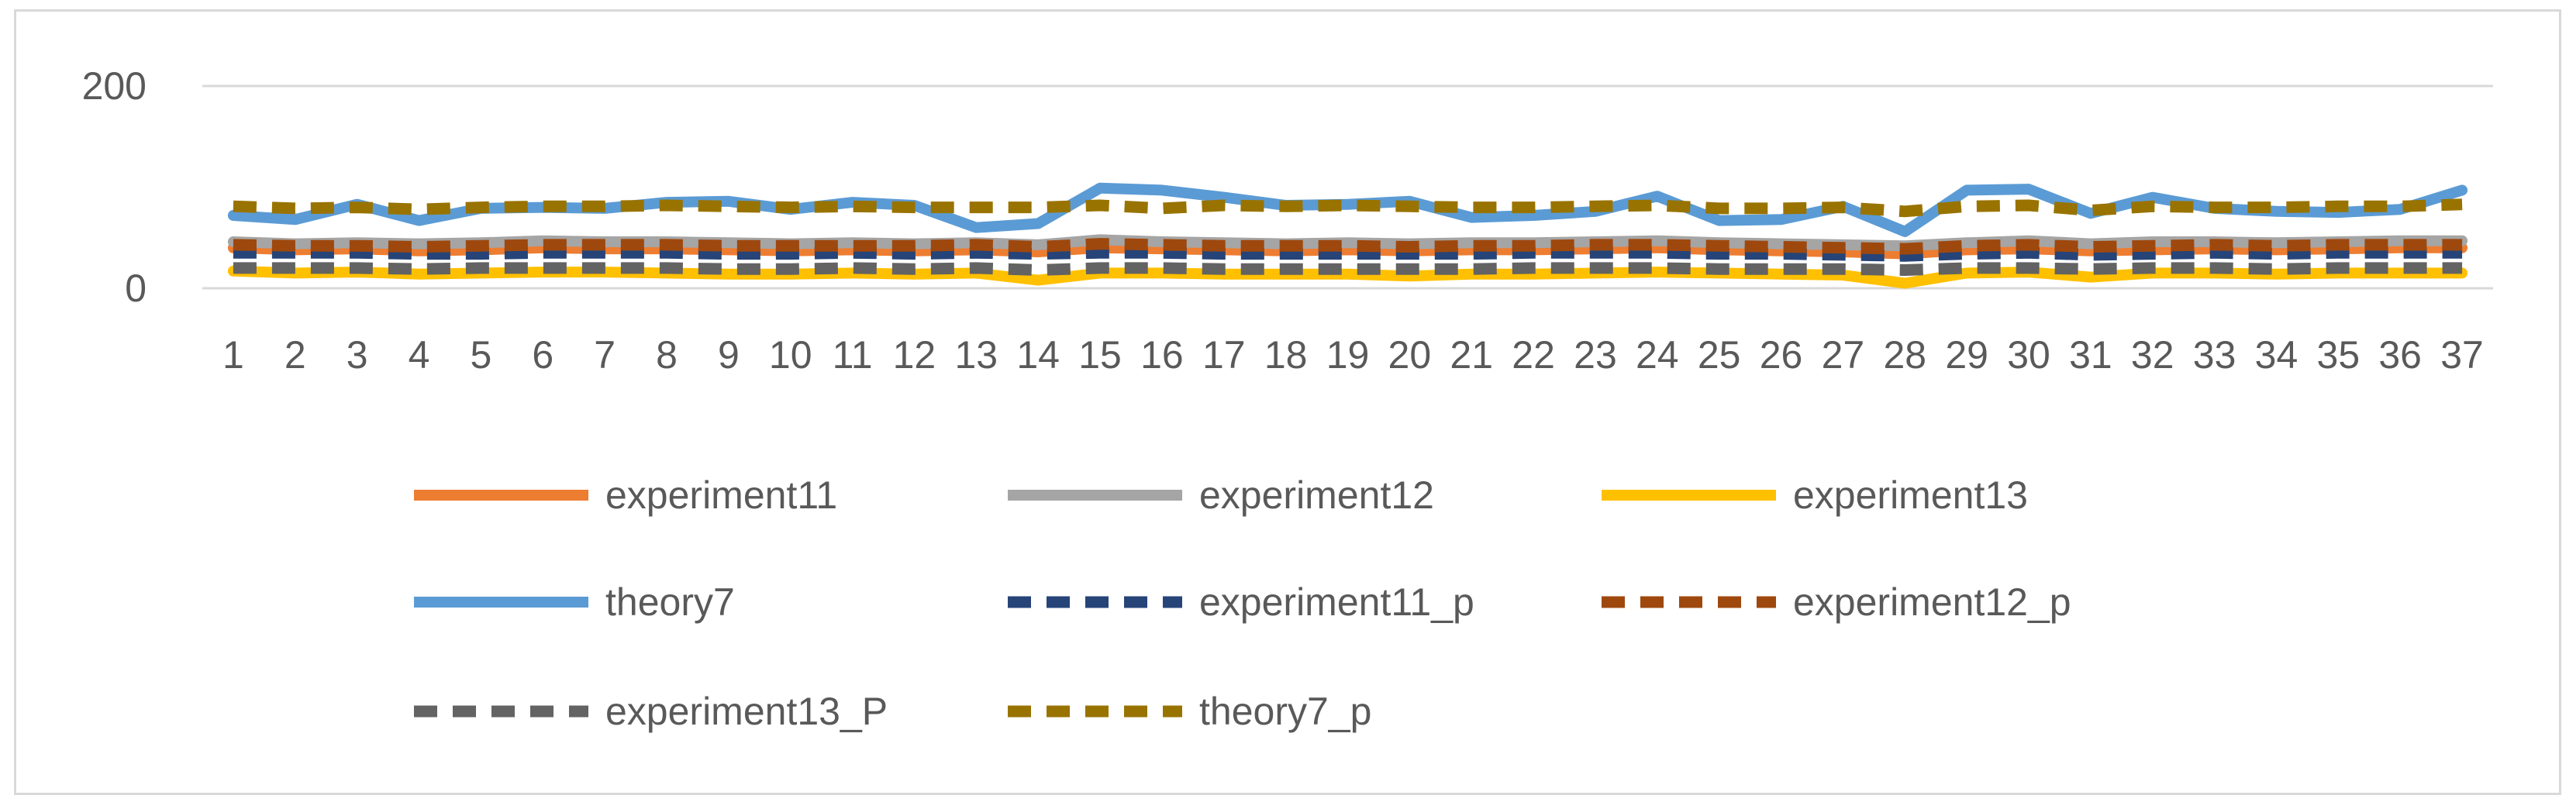 This screenshot has width=2576, height=809. I want to click on x-tick-label: 20, so click(1410, 355).